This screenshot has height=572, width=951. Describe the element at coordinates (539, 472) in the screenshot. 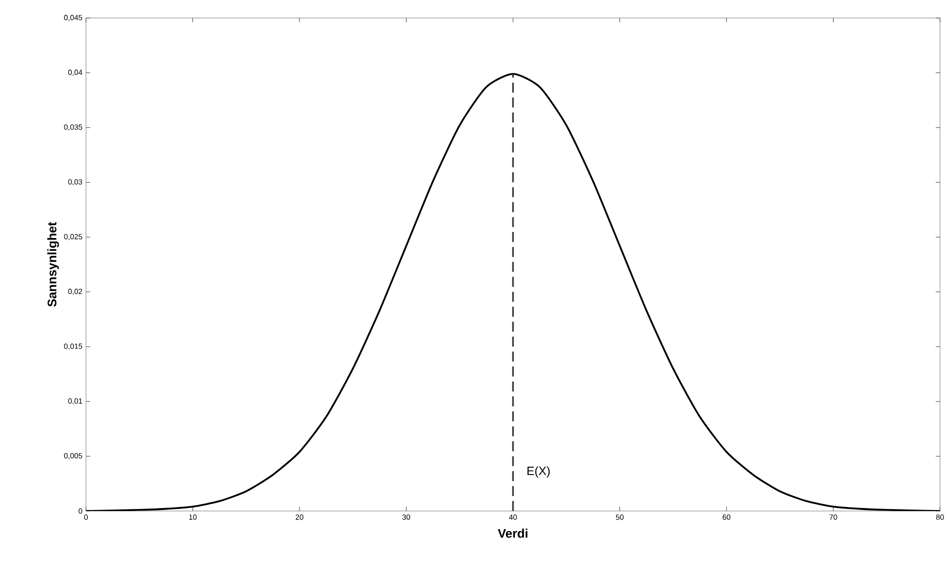

I see `ref-line-label: E(X)` at that location.